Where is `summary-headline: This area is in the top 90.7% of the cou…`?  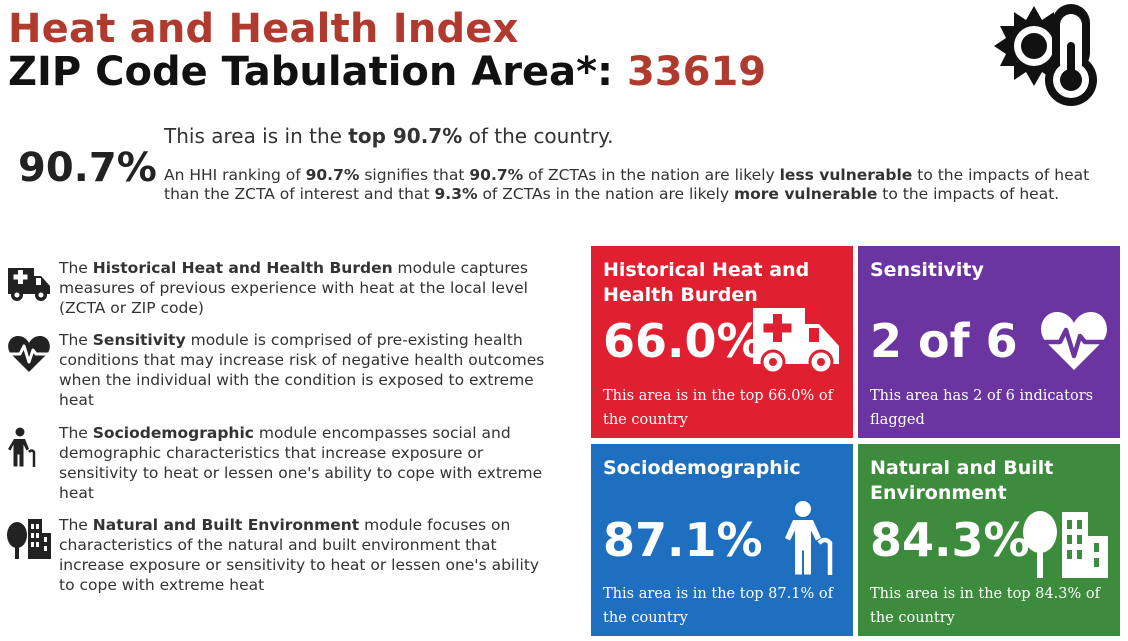 summary-headline: This area is in the top 90.7% of the cou… is located at coordinates (389, 136).